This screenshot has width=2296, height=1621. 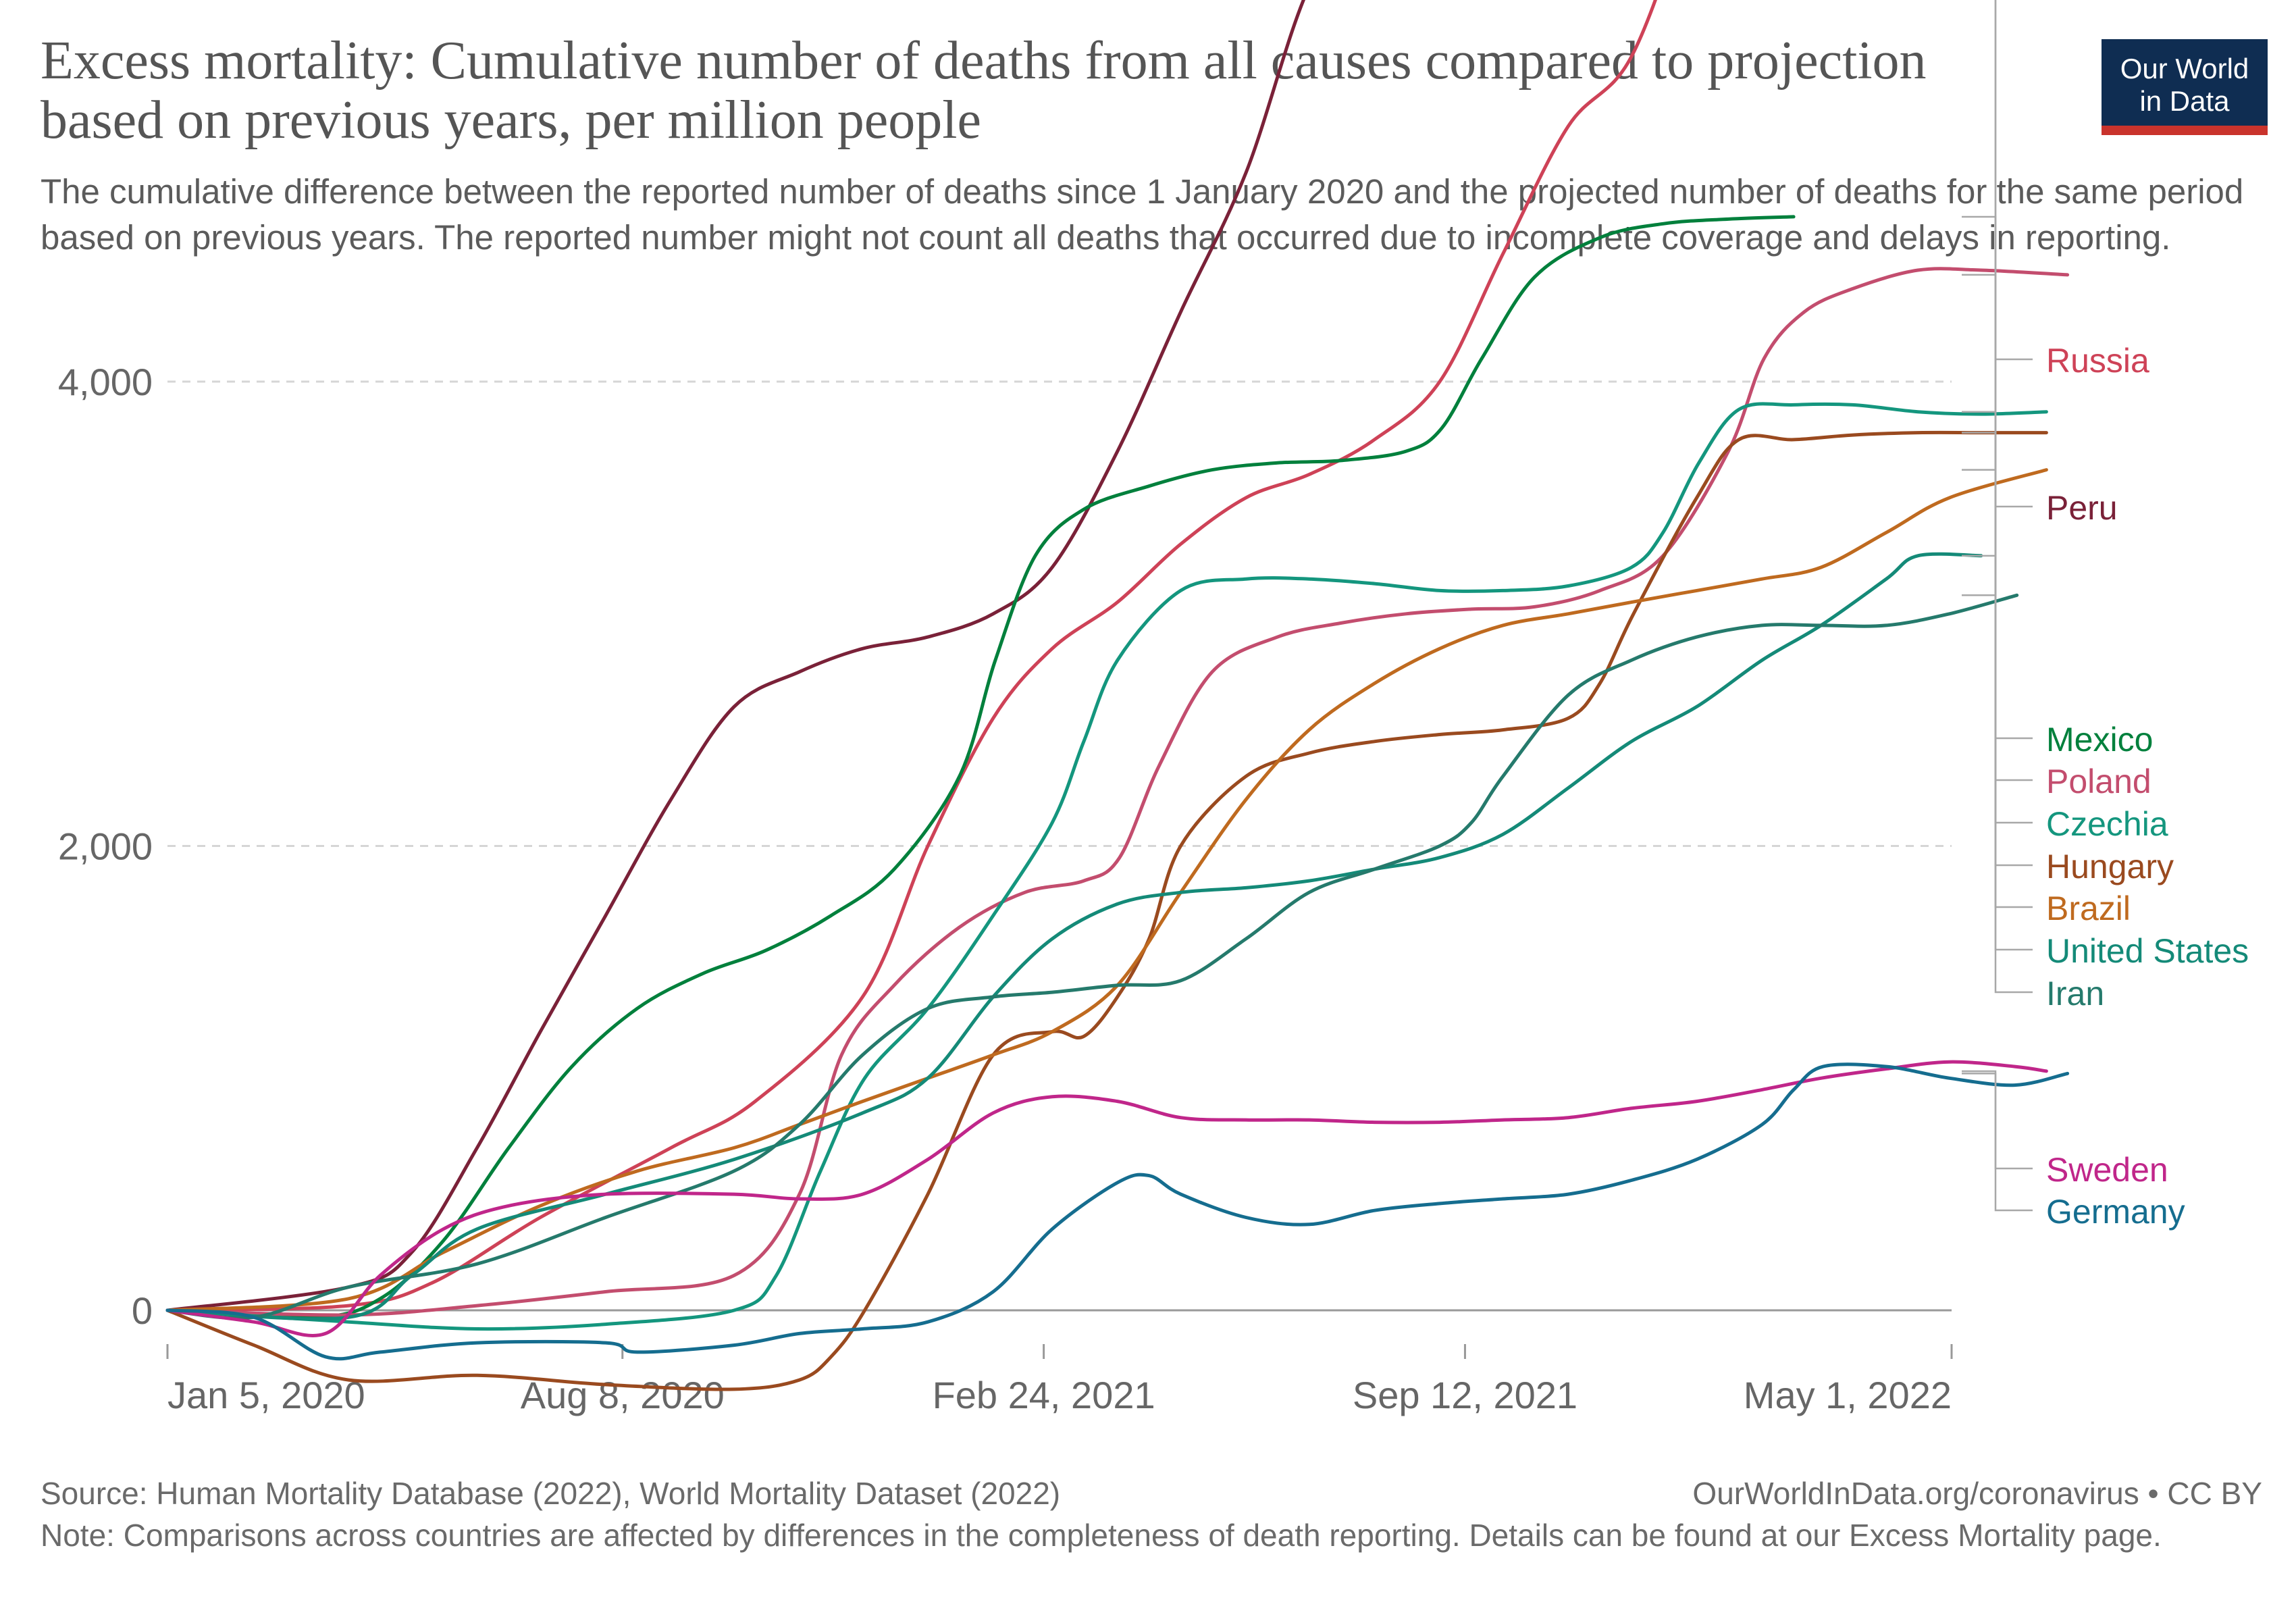 I want to click on legend-leader-germany, so click(x=1998, y=1142).